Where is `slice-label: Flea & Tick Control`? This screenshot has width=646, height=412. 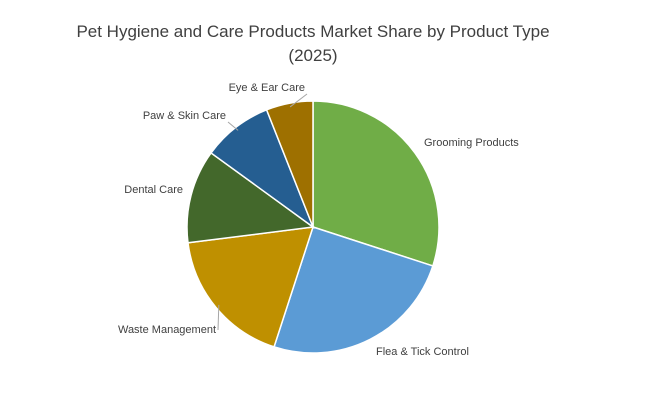 slice-label: Flea & Tick Control is located at coordinates (422, 352).